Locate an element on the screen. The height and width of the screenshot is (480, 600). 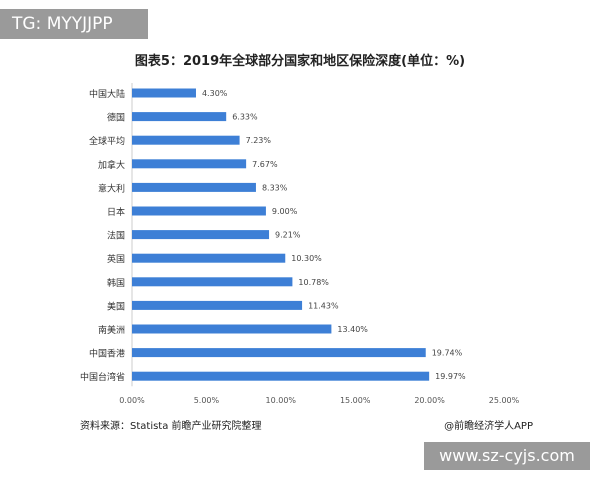
x-tick-label: 25.00% is located at coordinates (504, 400).